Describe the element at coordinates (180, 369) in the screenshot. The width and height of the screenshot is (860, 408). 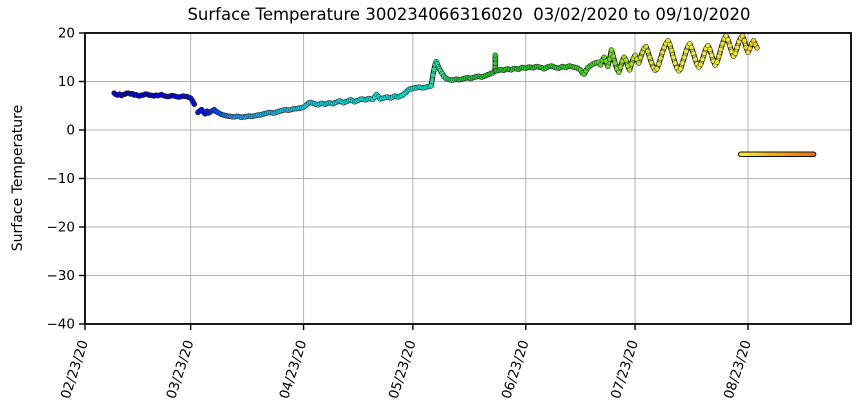
I see `x-tick-label: 03/23/20` at that location.